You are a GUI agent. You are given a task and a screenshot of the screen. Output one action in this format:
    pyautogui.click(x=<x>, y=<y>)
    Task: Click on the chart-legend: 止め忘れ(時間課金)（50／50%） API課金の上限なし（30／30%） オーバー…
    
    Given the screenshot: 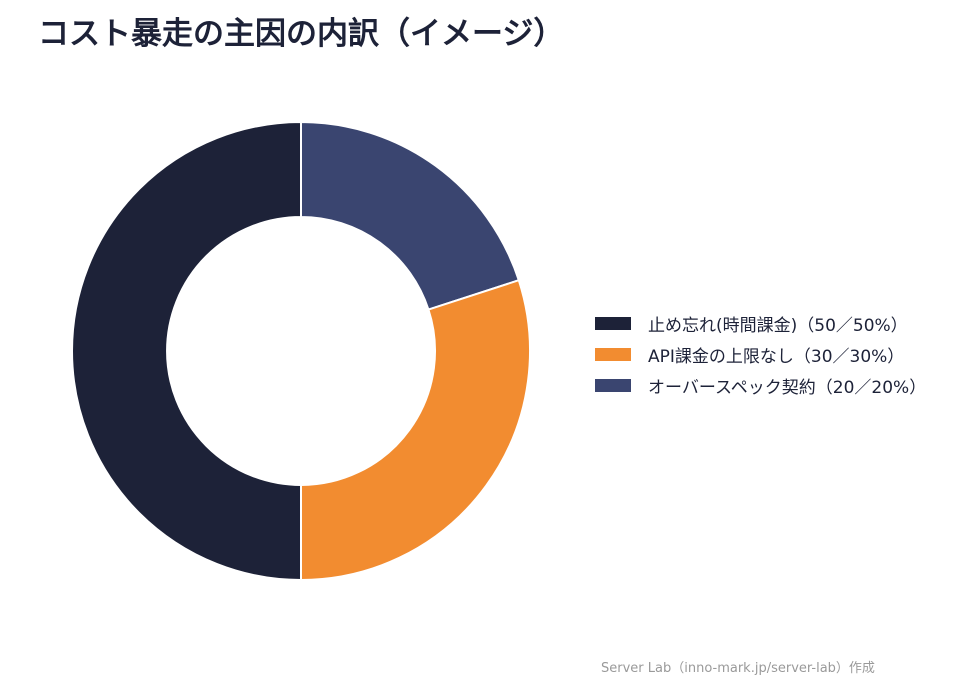 What is the action you would take?
    pyautogui.click(x=760, y=354)
    